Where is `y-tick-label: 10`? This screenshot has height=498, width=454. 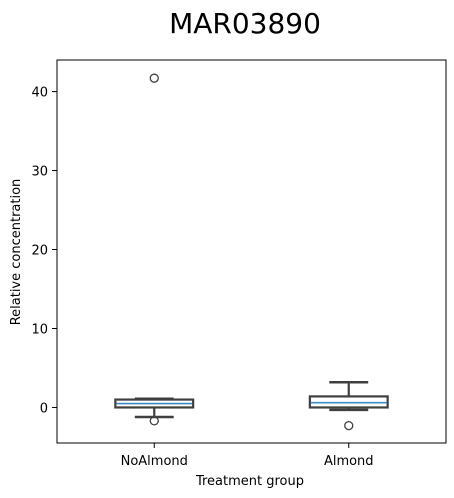 y-tick-label: 10 is located at coordinates (39, 329).